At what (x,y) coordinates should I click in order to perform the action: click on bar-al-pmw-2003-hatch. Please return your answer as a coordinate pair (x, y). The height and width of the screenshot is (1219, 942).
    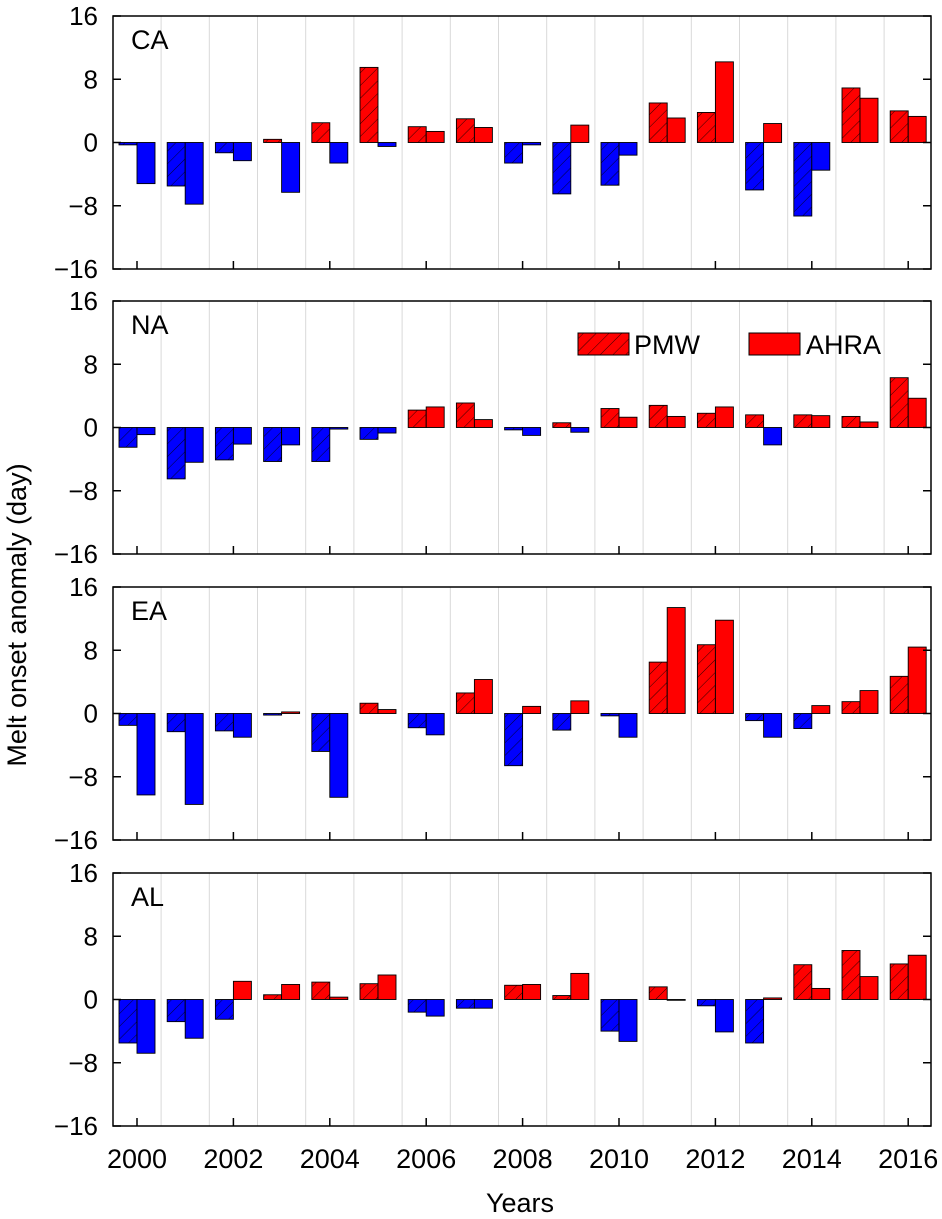
    Looking at the image, I should click on (272, 997).